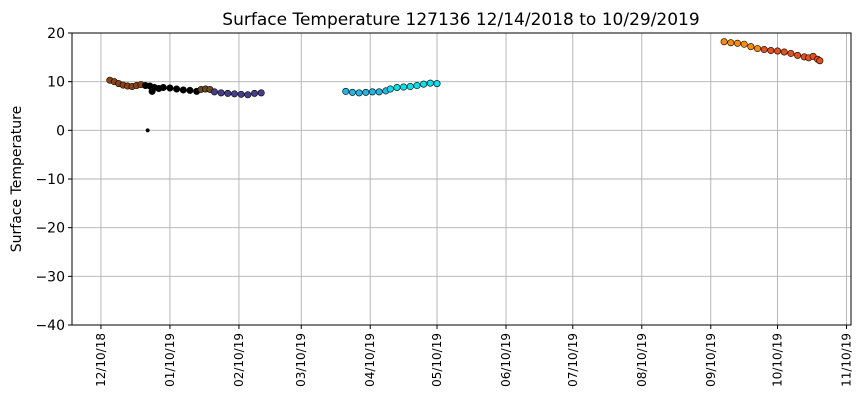  I want to click on y-axis: 20 10 0 −10 −20 −30 −40, so click(53, 180).